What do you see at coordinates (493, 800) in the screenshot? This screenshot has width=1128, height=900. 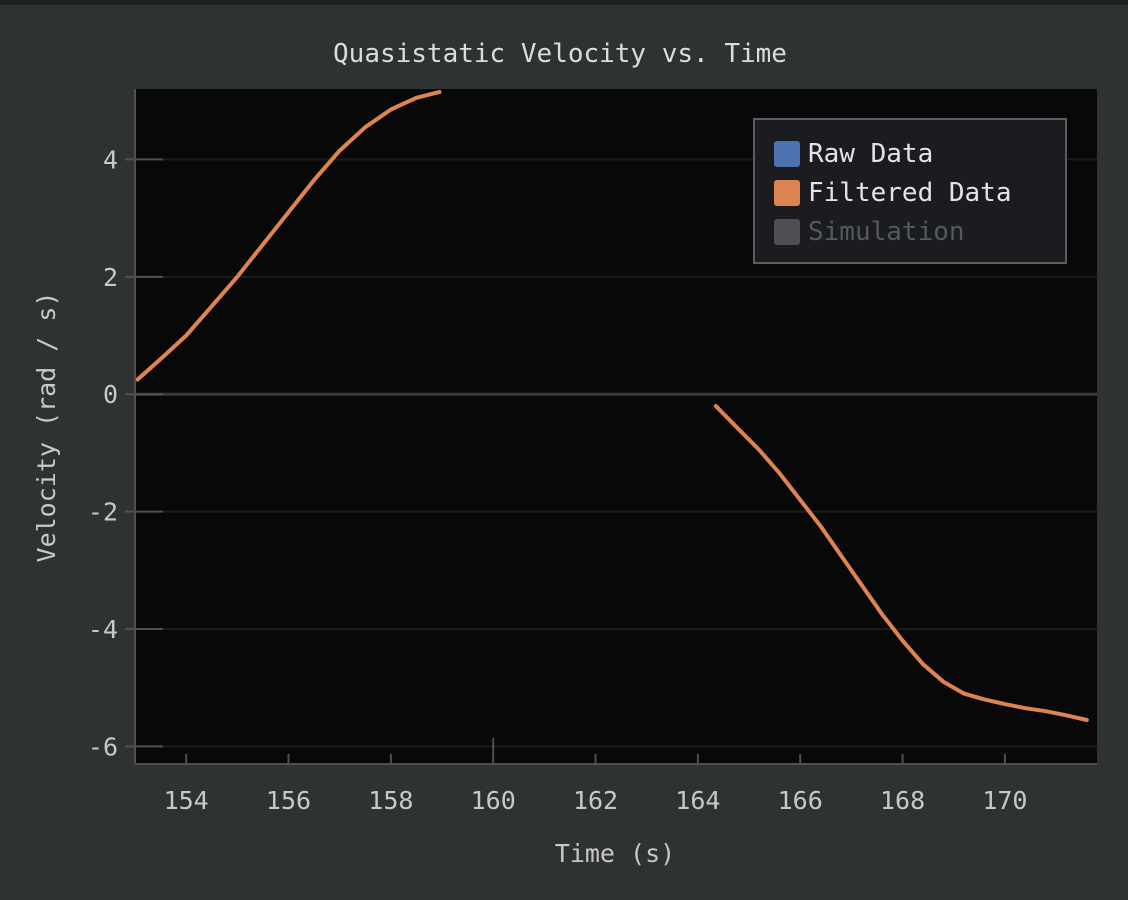 I see `x-tick-label: 160` at bounding box center [493, 800].